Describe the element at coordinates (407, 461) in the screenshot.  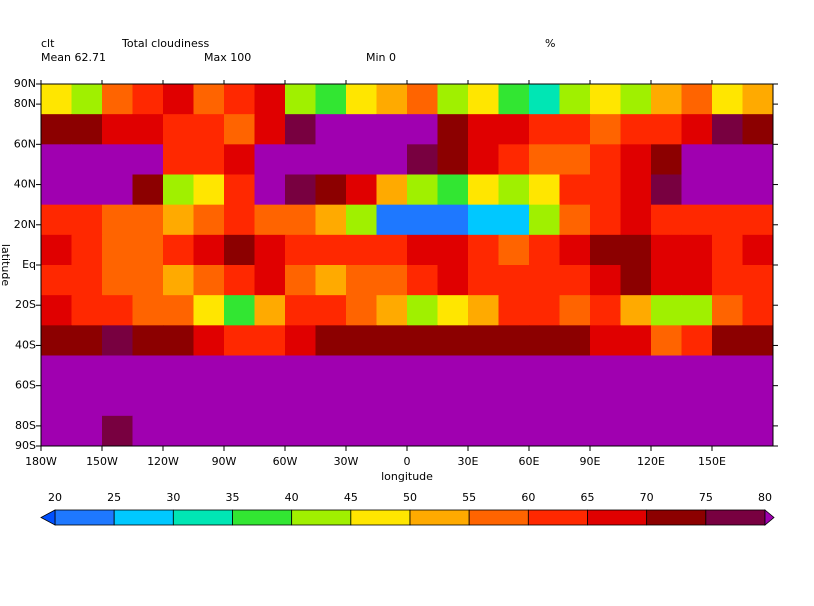
I see `x-tick-label: 0` at that location.